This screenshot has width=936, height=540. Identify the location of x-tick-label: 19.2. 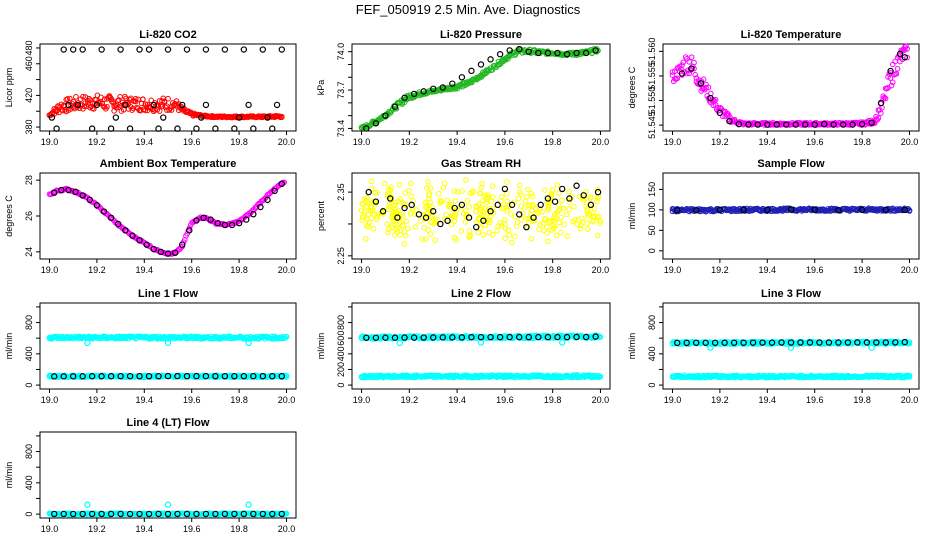
(97, 529).